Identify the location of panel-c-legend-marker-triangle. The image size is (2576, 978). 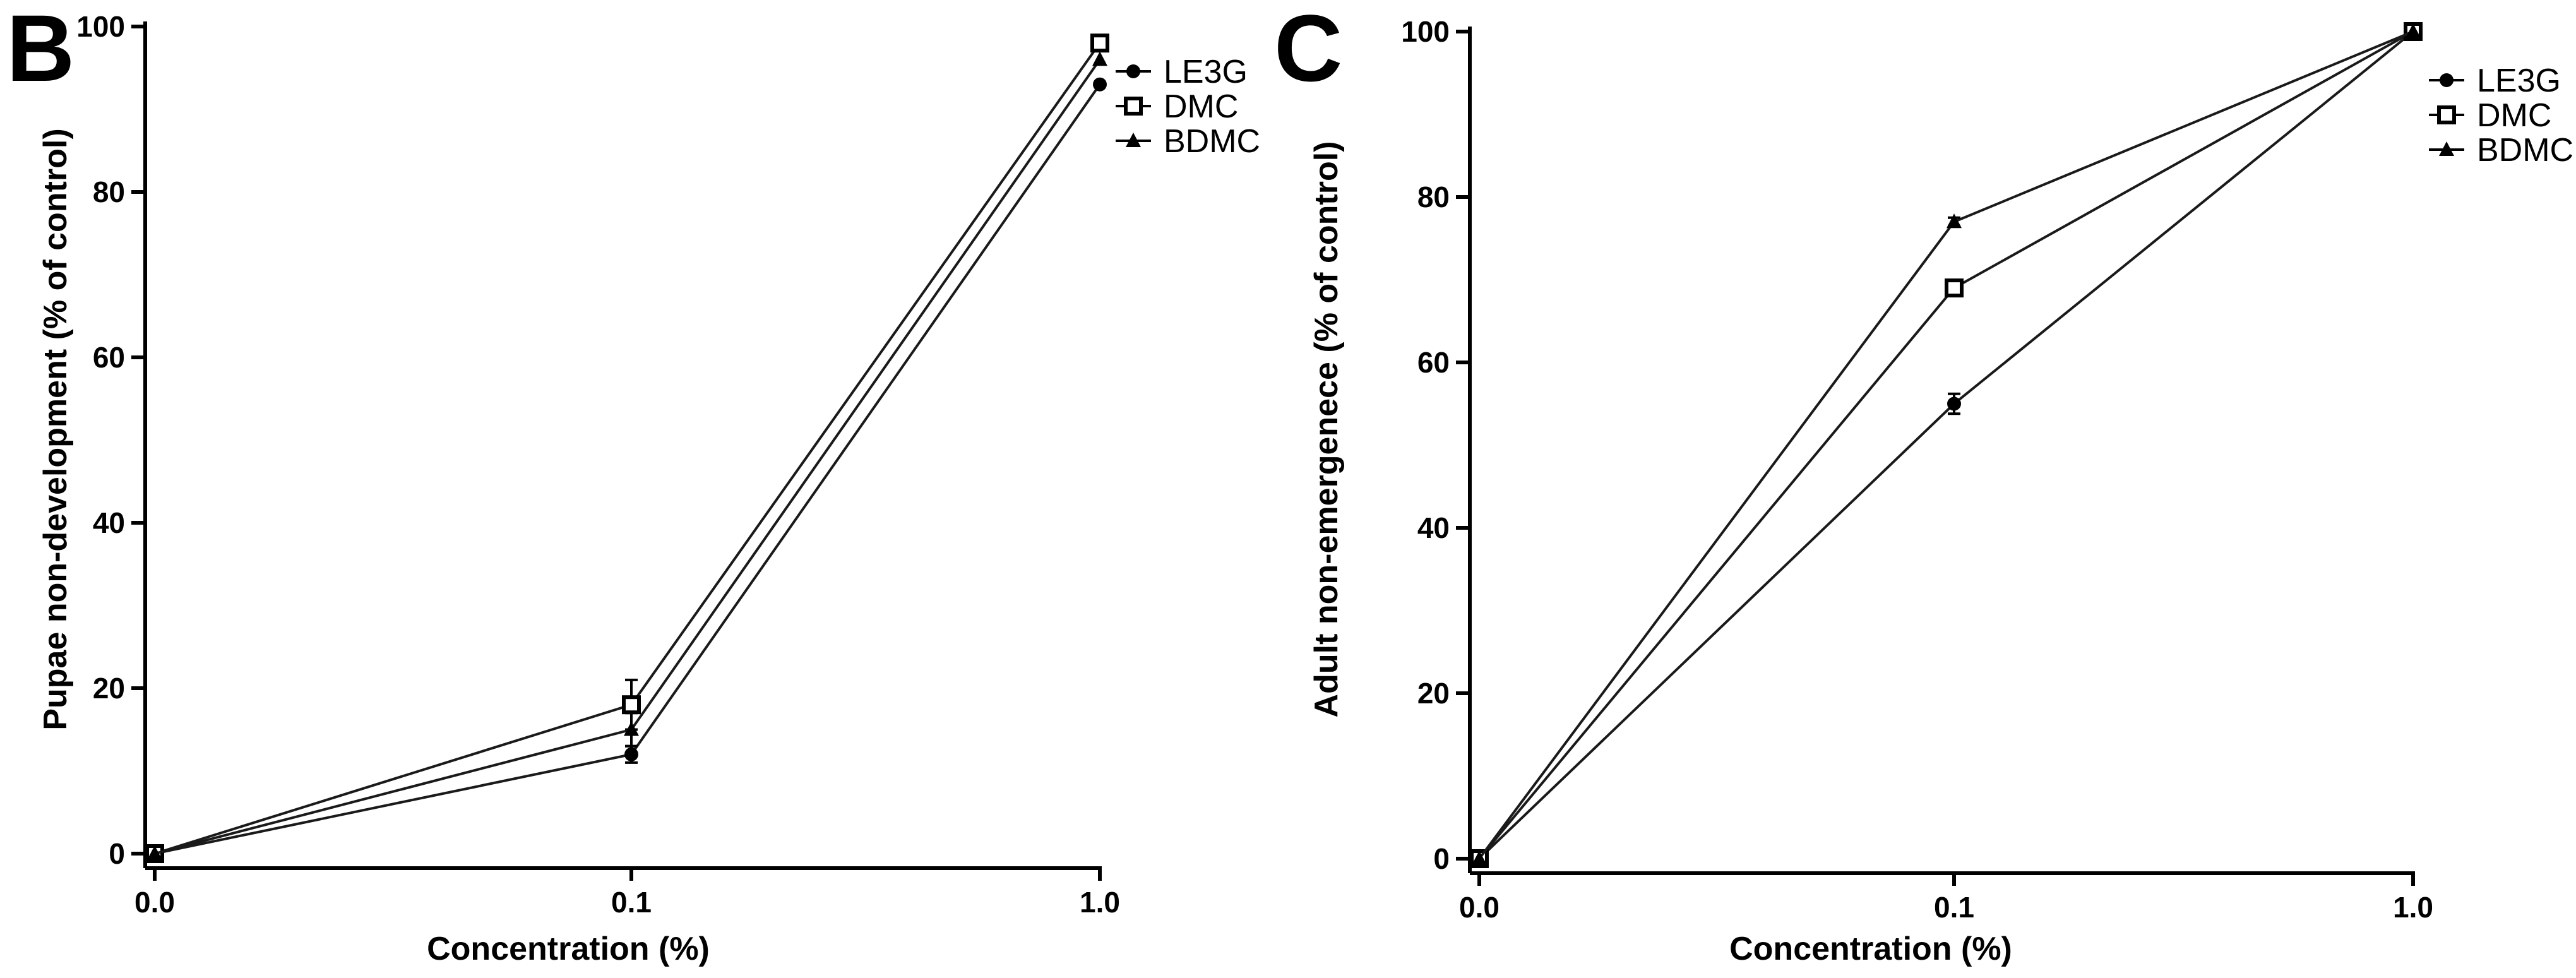
(2446, 148).